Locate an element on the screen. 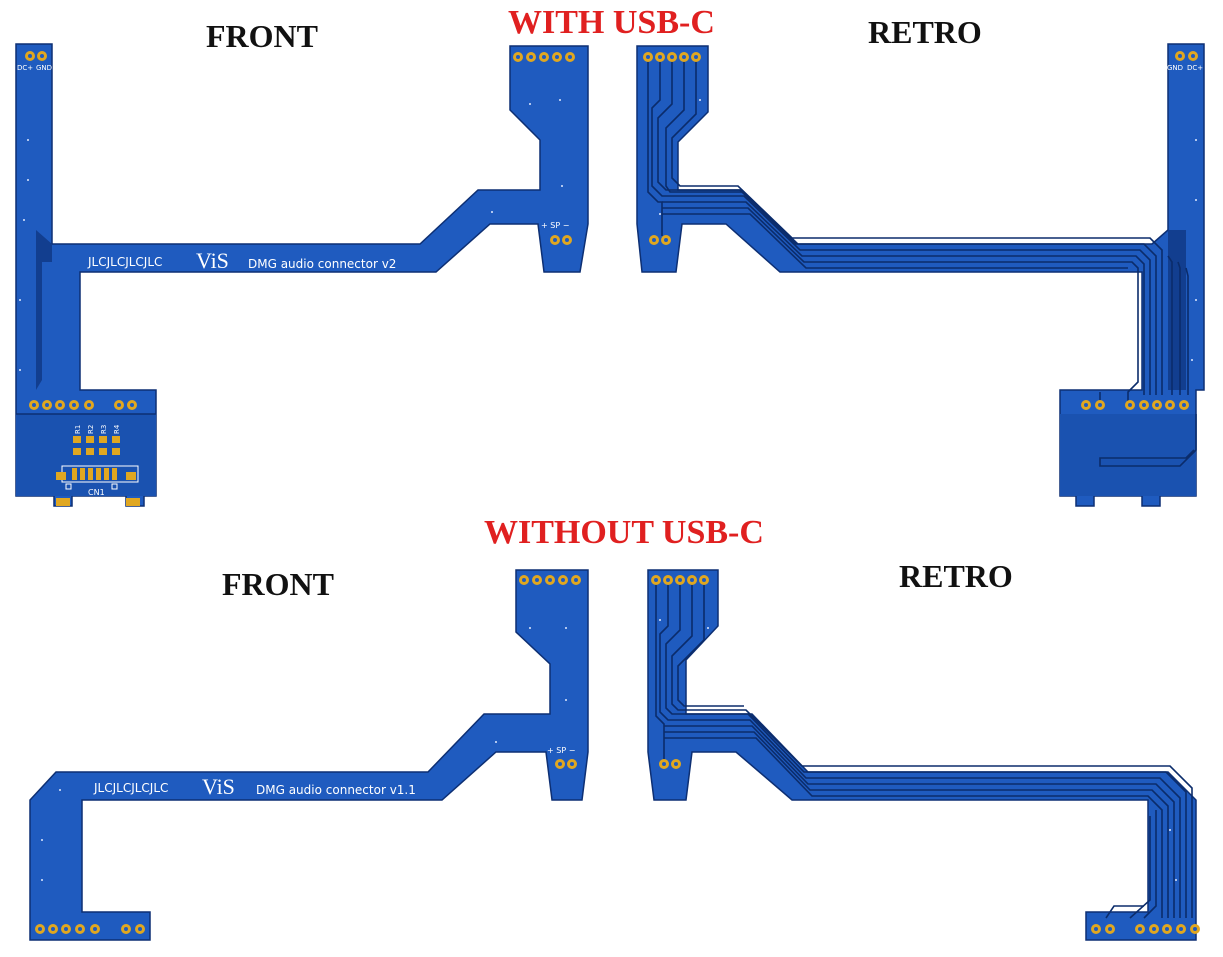 This screenshot has height=957, width=1223. resistor-array: R1 R2 R3 R4 is located at coordinates (97, 439).